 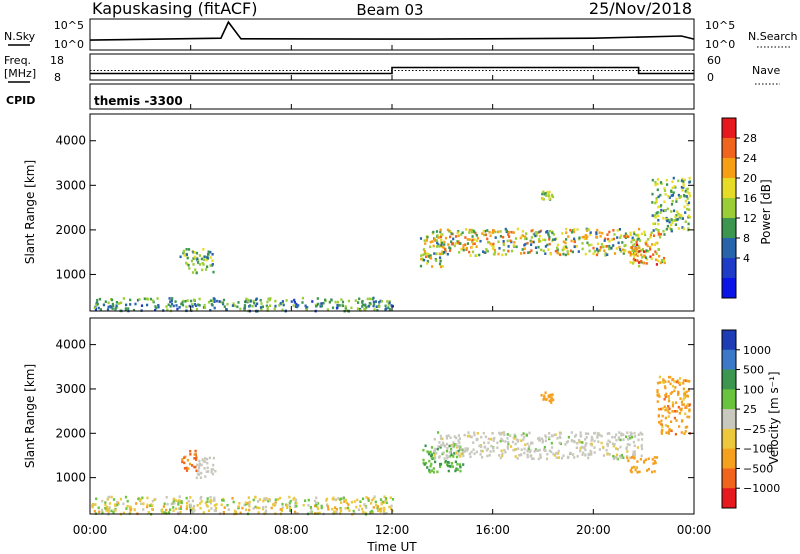 What do you see at coordinates (70, 389) in the screenshot?
I see `y-tick-label: 3000` at bounding box center [70, 389].